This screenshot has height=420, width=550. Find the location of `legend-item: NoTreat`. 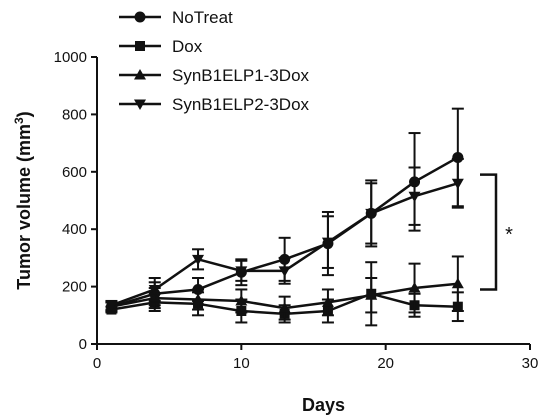

legend-item: NoTreat is located at coordinates (176, 17).